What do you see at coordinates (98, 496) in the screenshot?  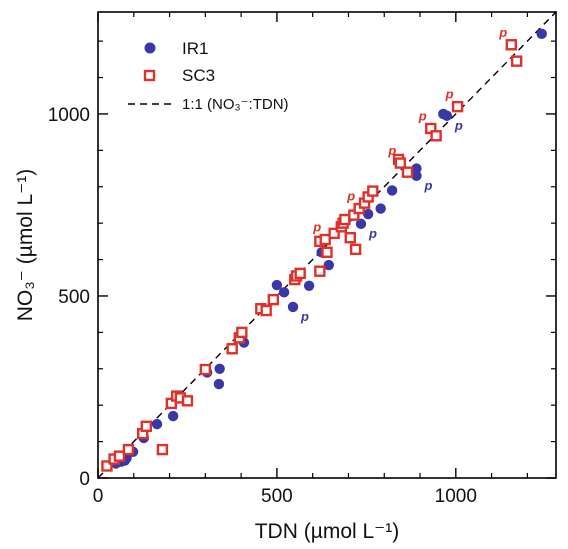 I see `x-tick-label: 0` at bounding box center [98, 496].